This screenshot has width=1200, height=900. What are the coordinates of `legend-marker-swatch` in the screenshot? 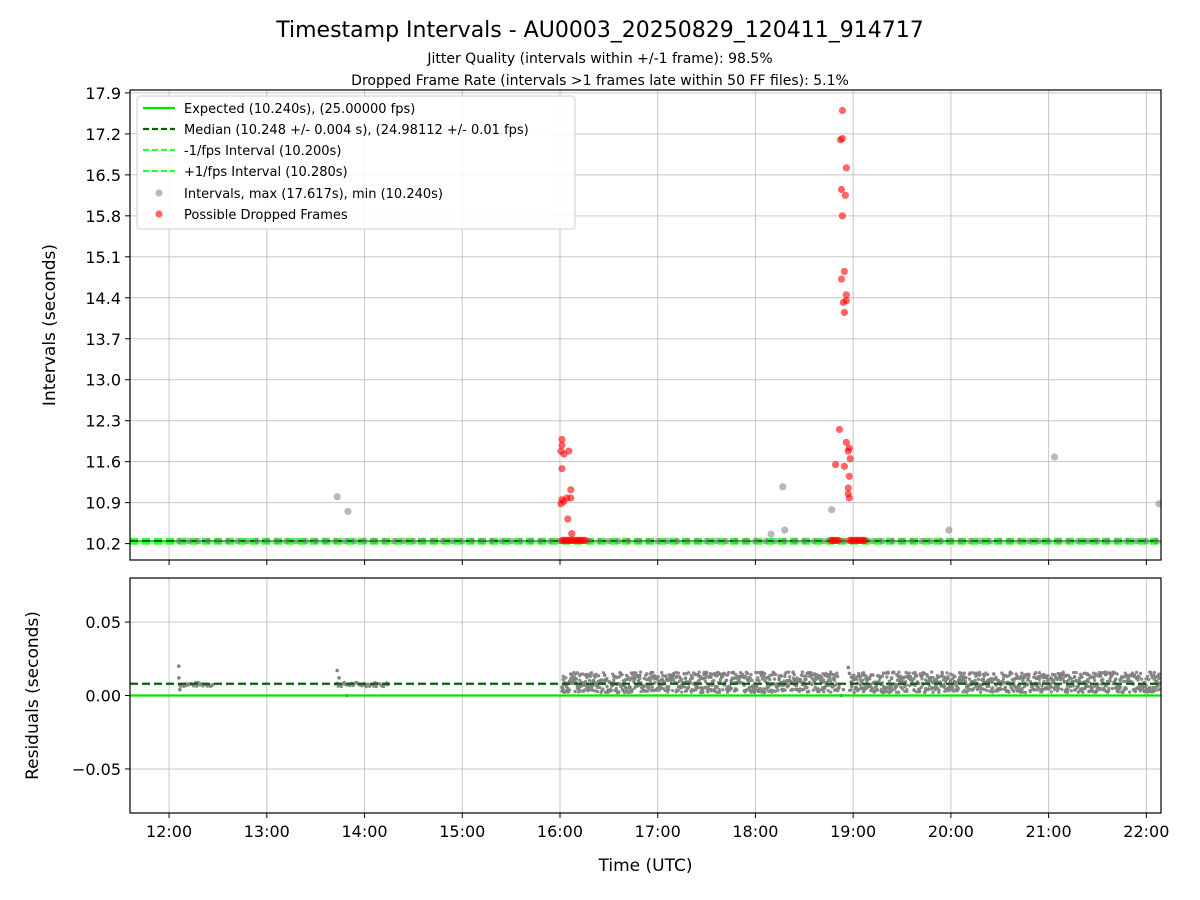 It's located at (159, 193).